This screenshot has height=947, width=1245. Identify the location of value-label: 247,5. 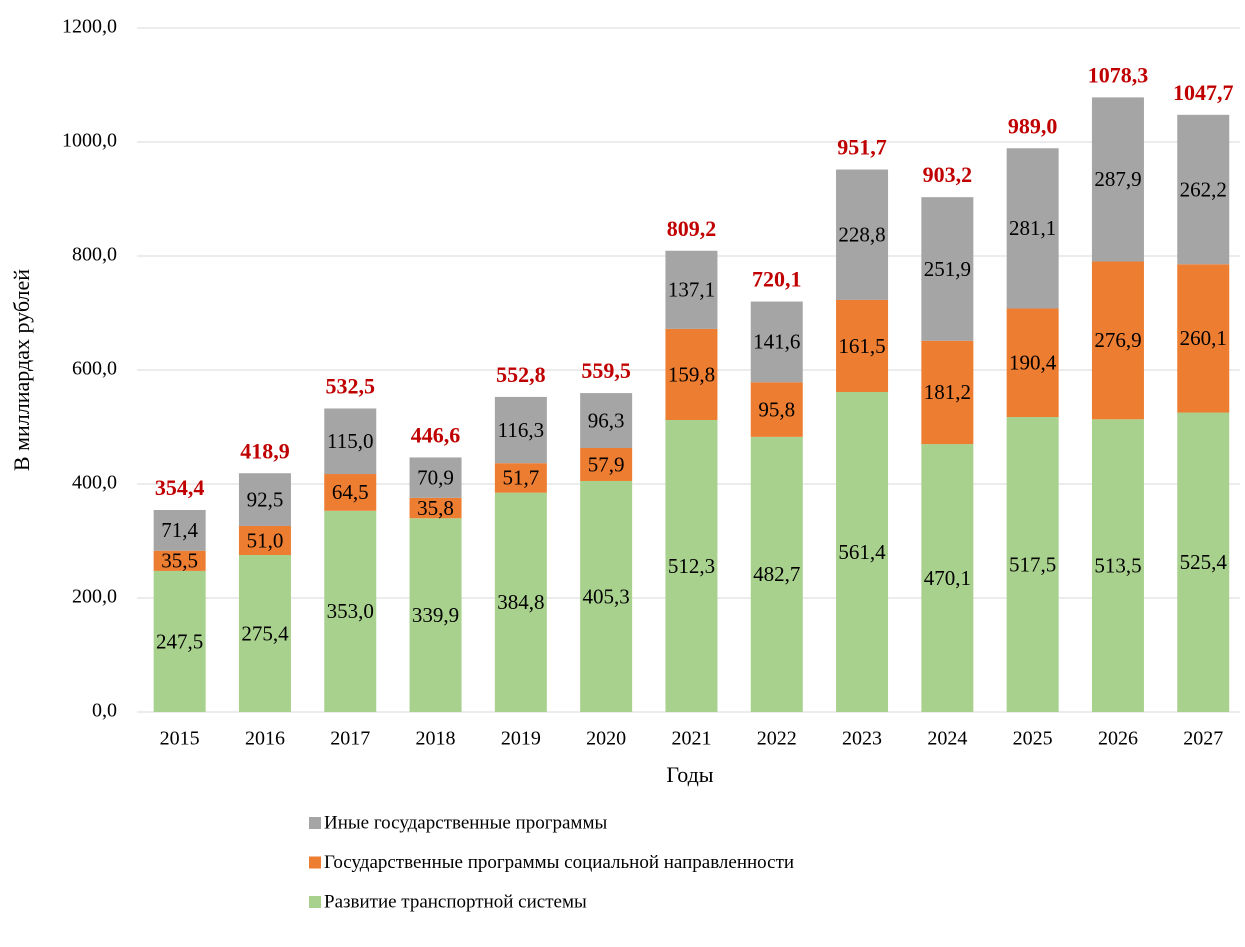
(179, 641).